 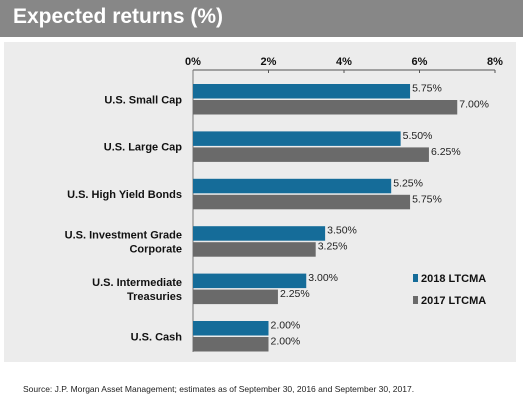 I want to click on category-label: U.S. Cash, so click(x=157, y=337).